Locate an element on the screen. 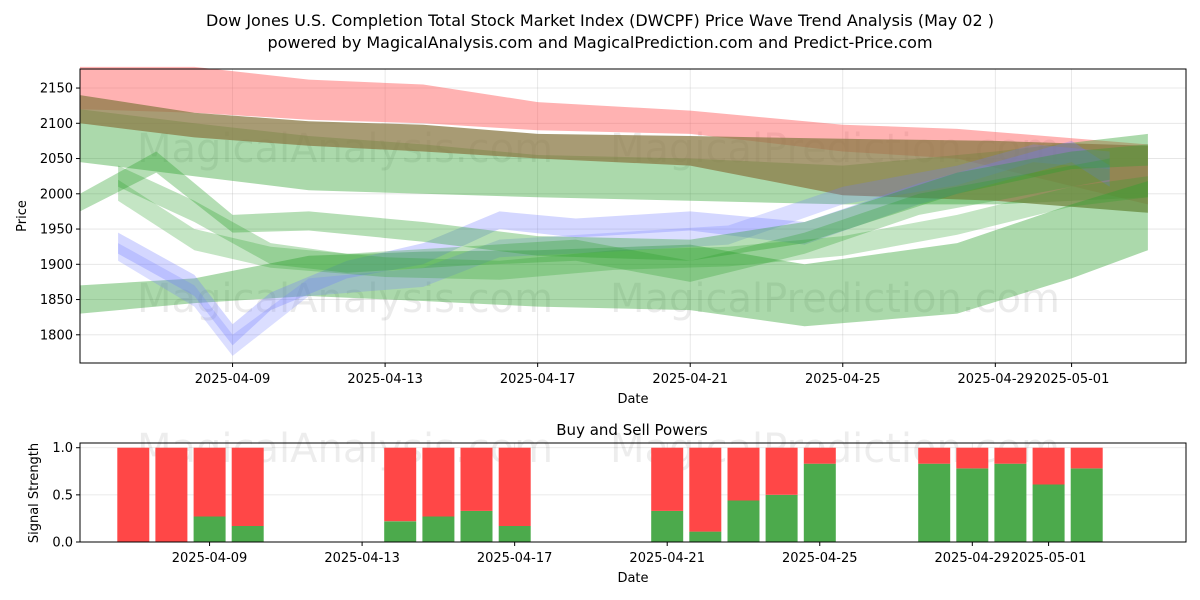  price-y-tick-label: 2000 is located at coordinates (56, 194).